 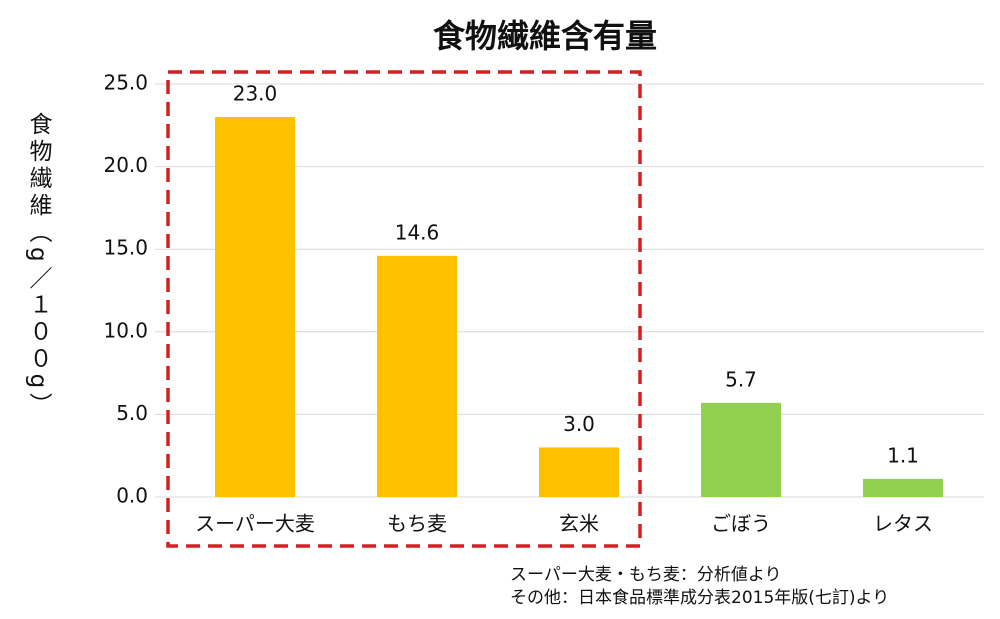 What do you see at coordinates (39, 265) in the screenshot?
I see `y-axis-label: 食物繊維（g／１００g）` at bounding box center [39, 265].